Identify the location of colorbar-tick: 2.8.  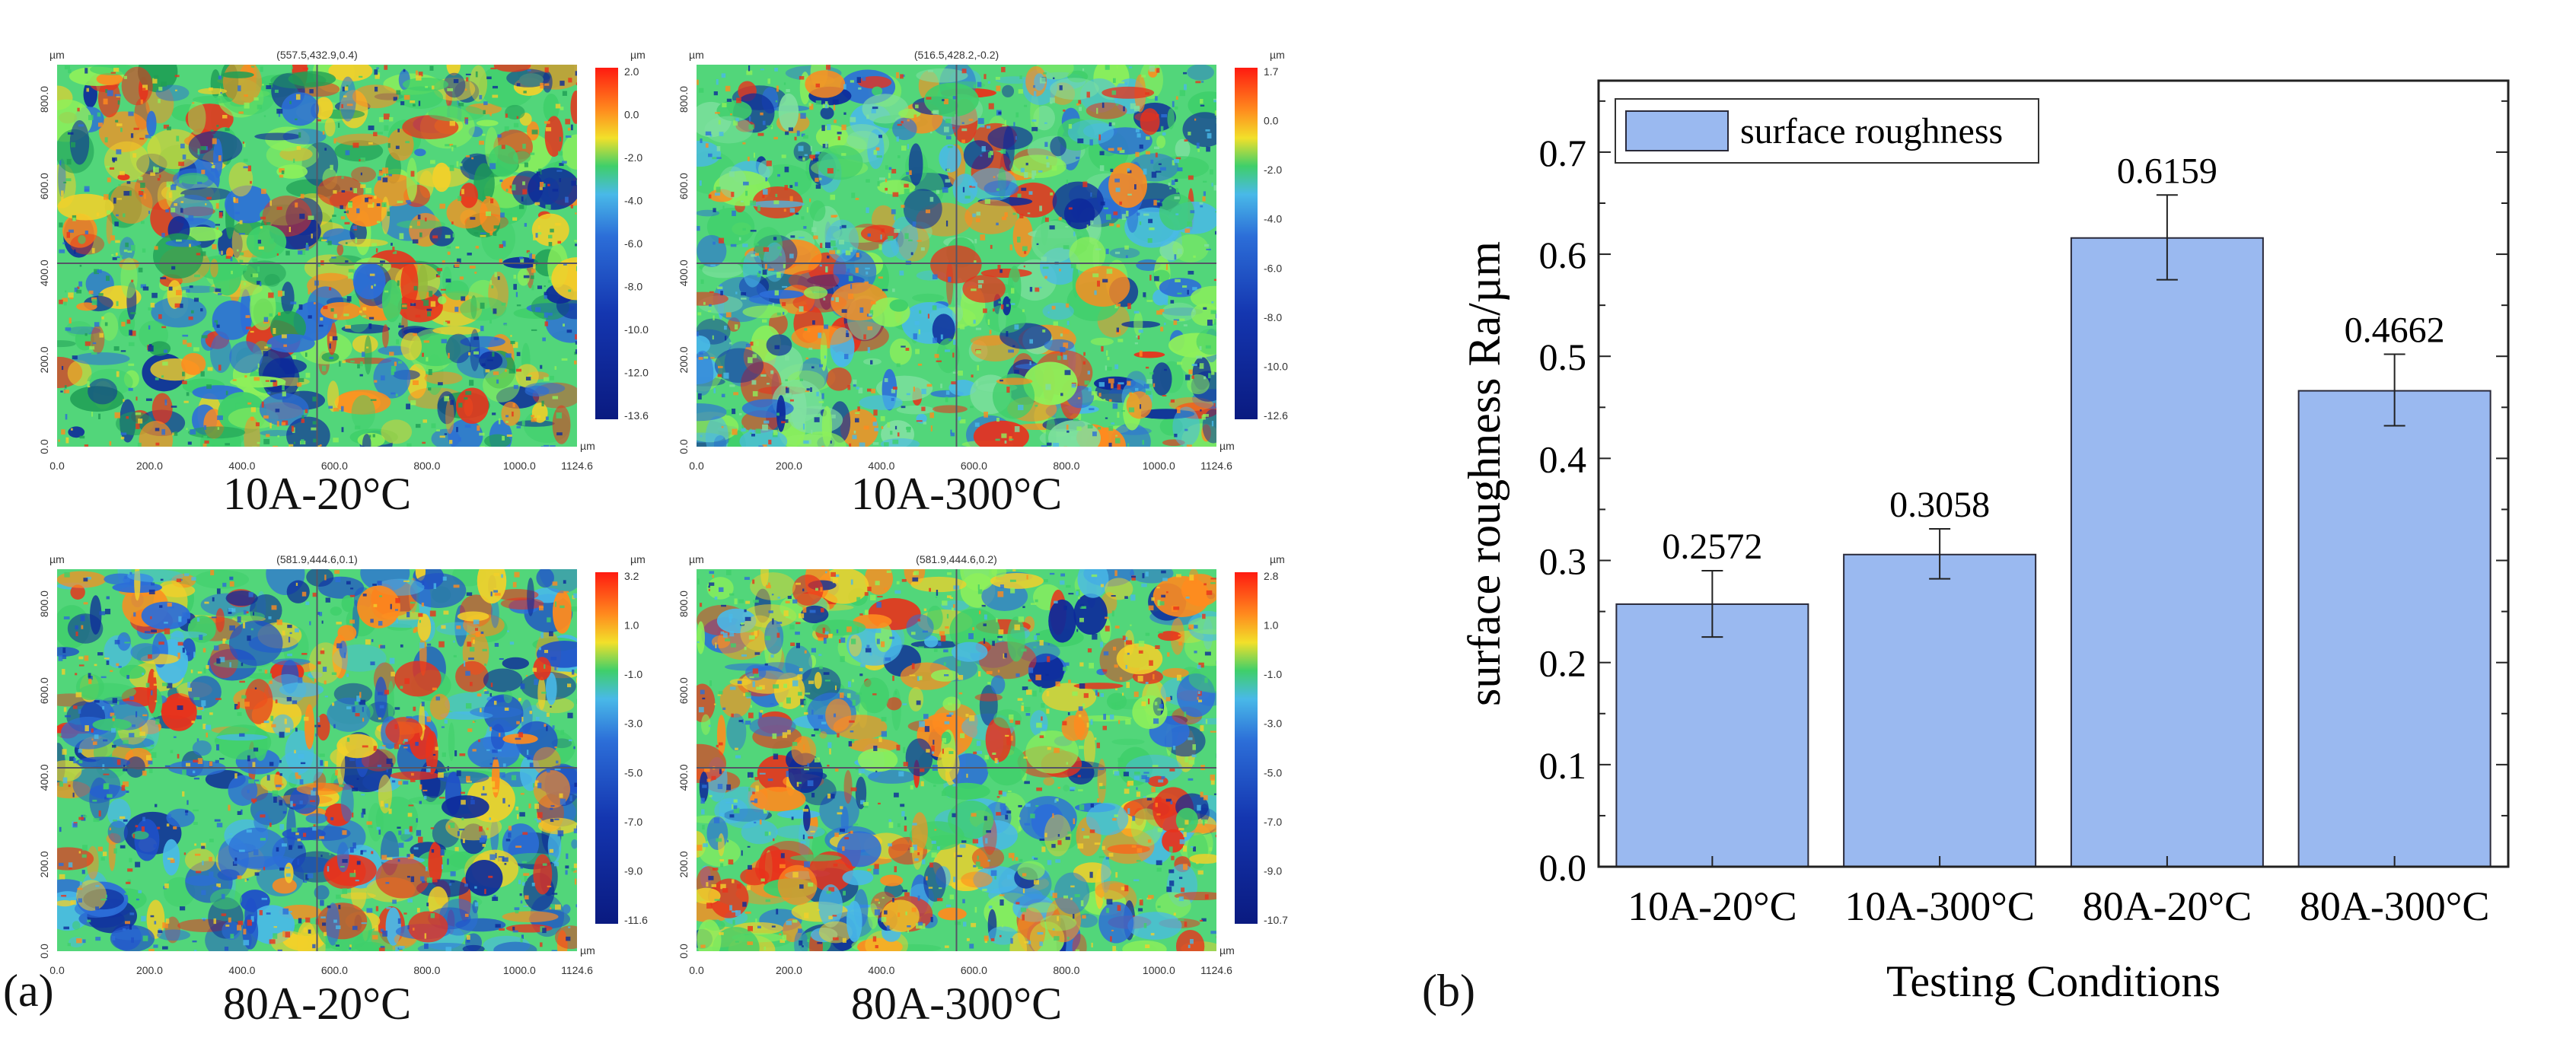
(1272, 576).